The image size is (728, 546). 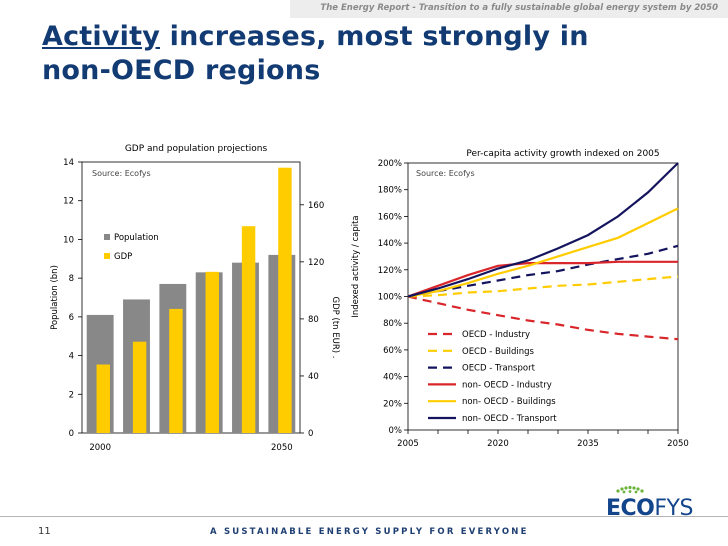 I want to click on legend-label-1: OECD - Industry, so click(x=496, y=335).